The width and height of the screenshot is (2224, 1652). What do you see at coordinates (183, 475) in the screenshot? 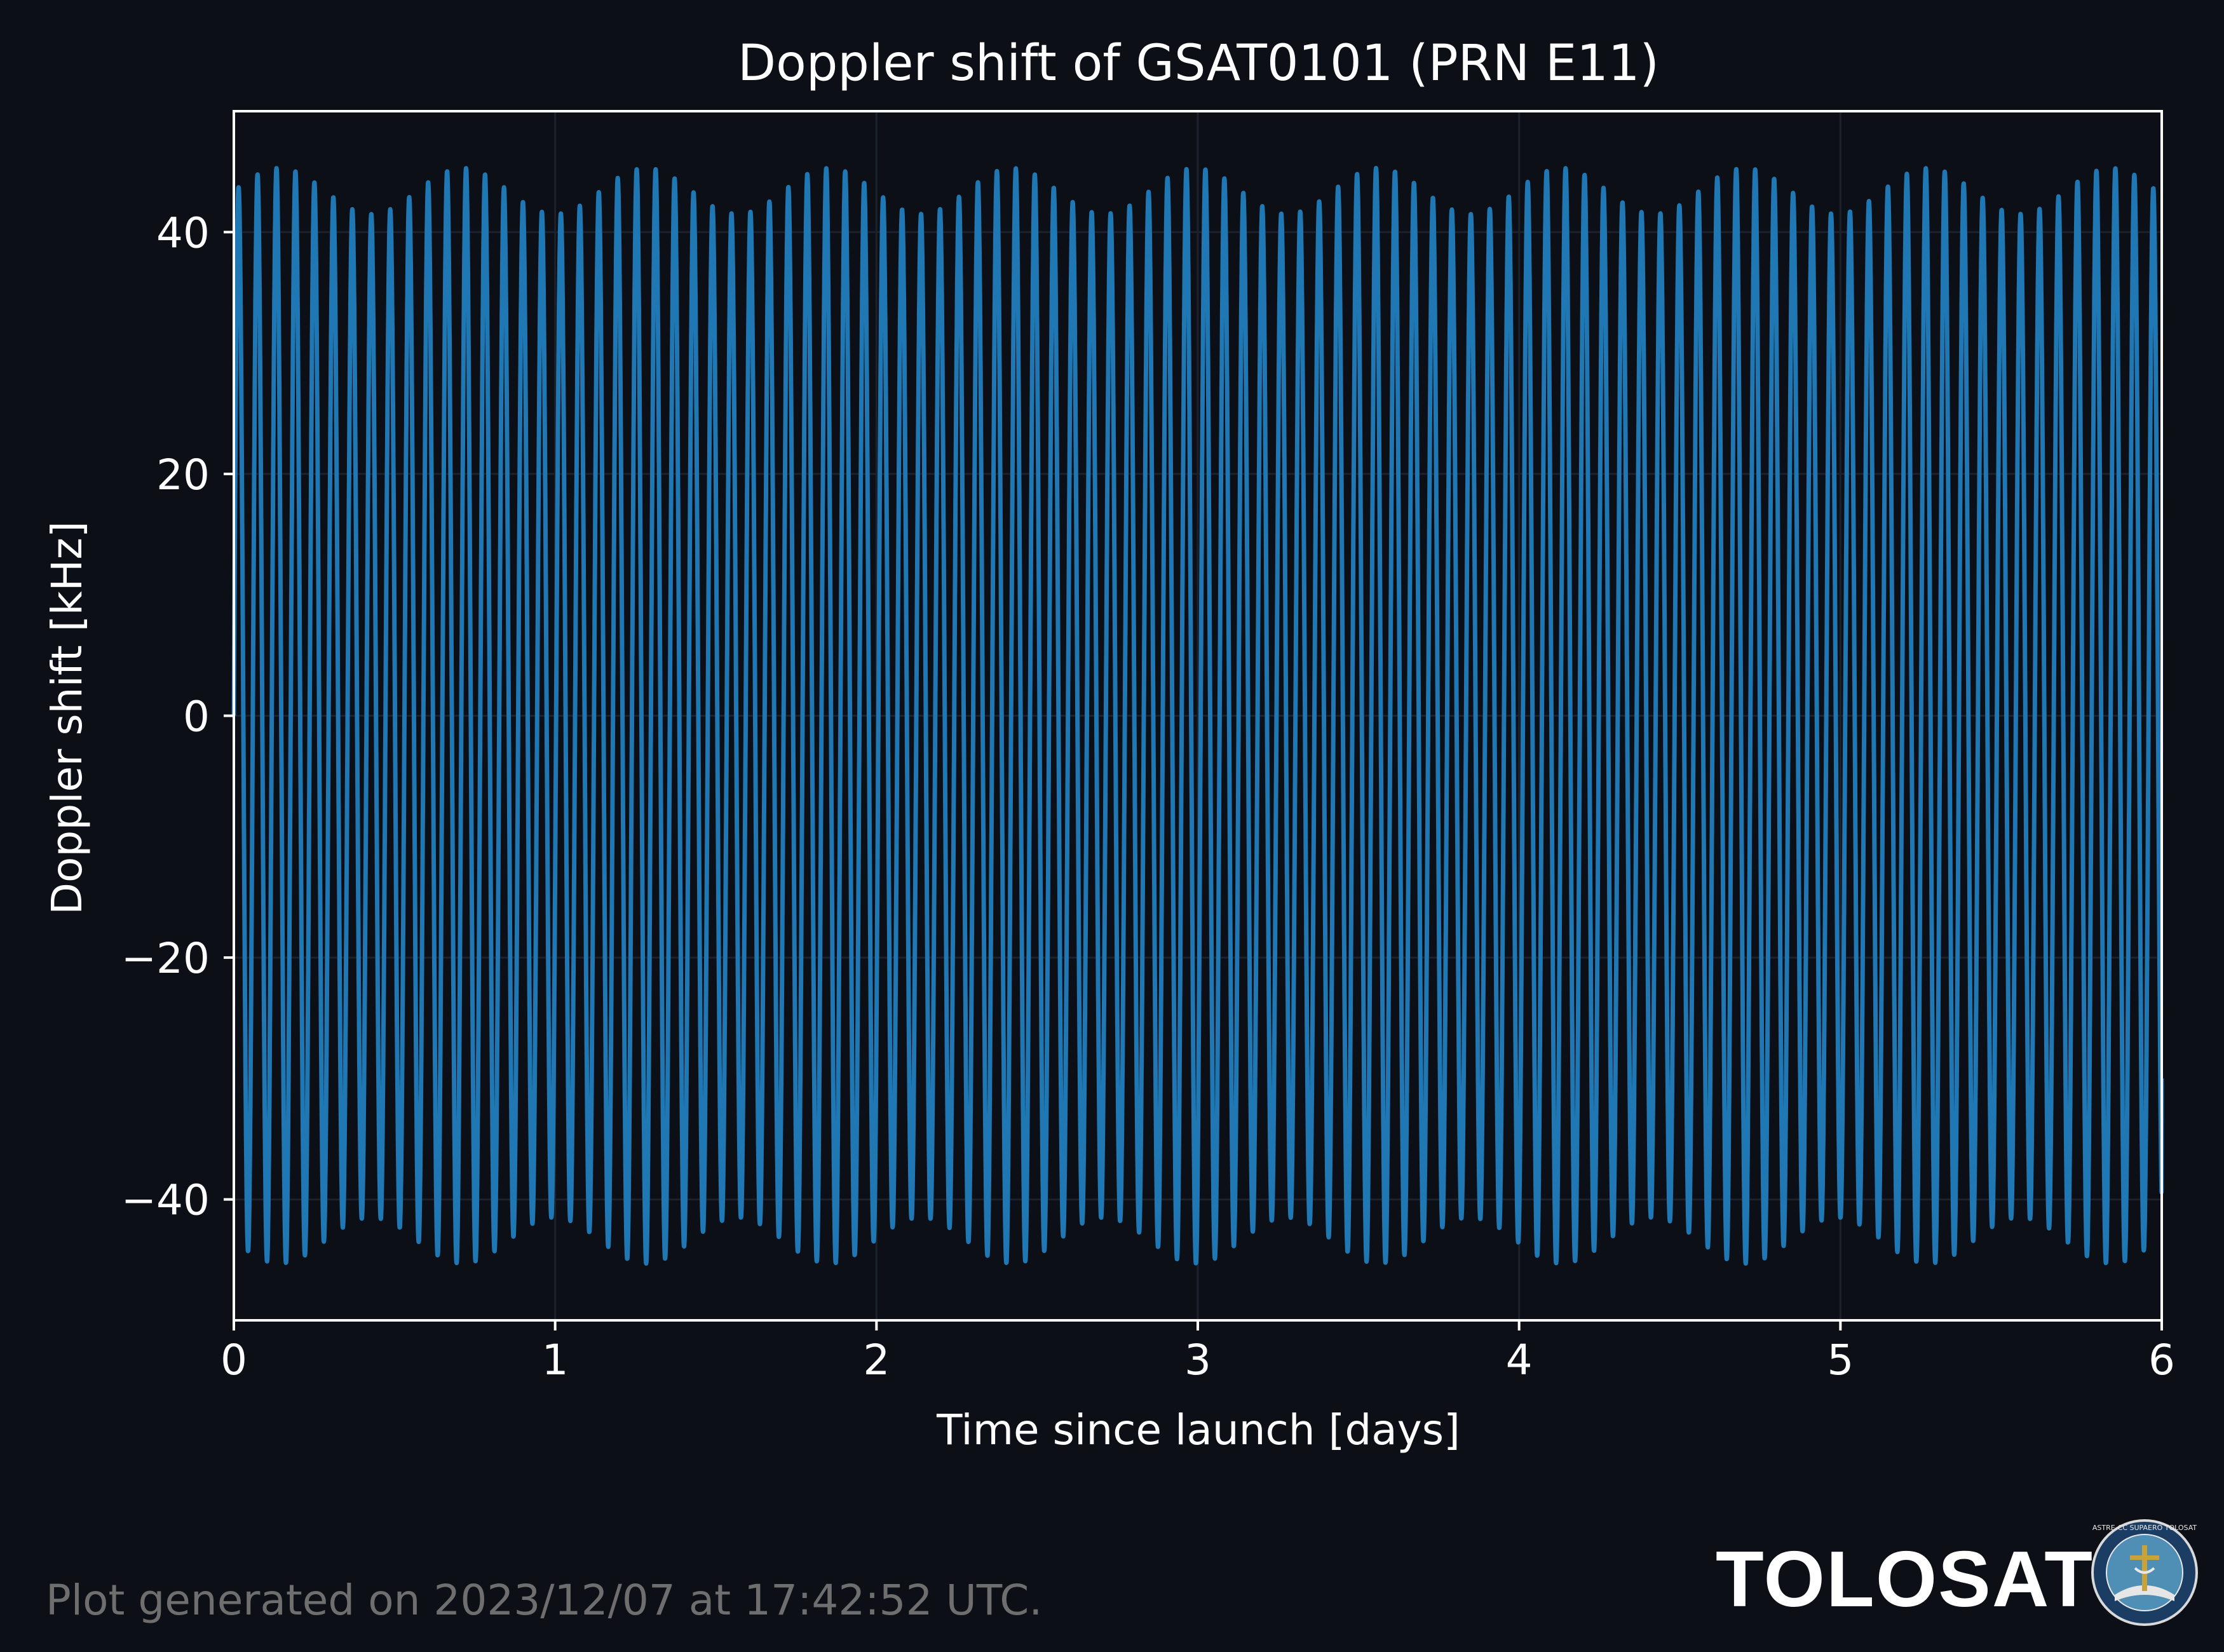
I see `y-tick-label: 20` at bounding box center [183, 475].